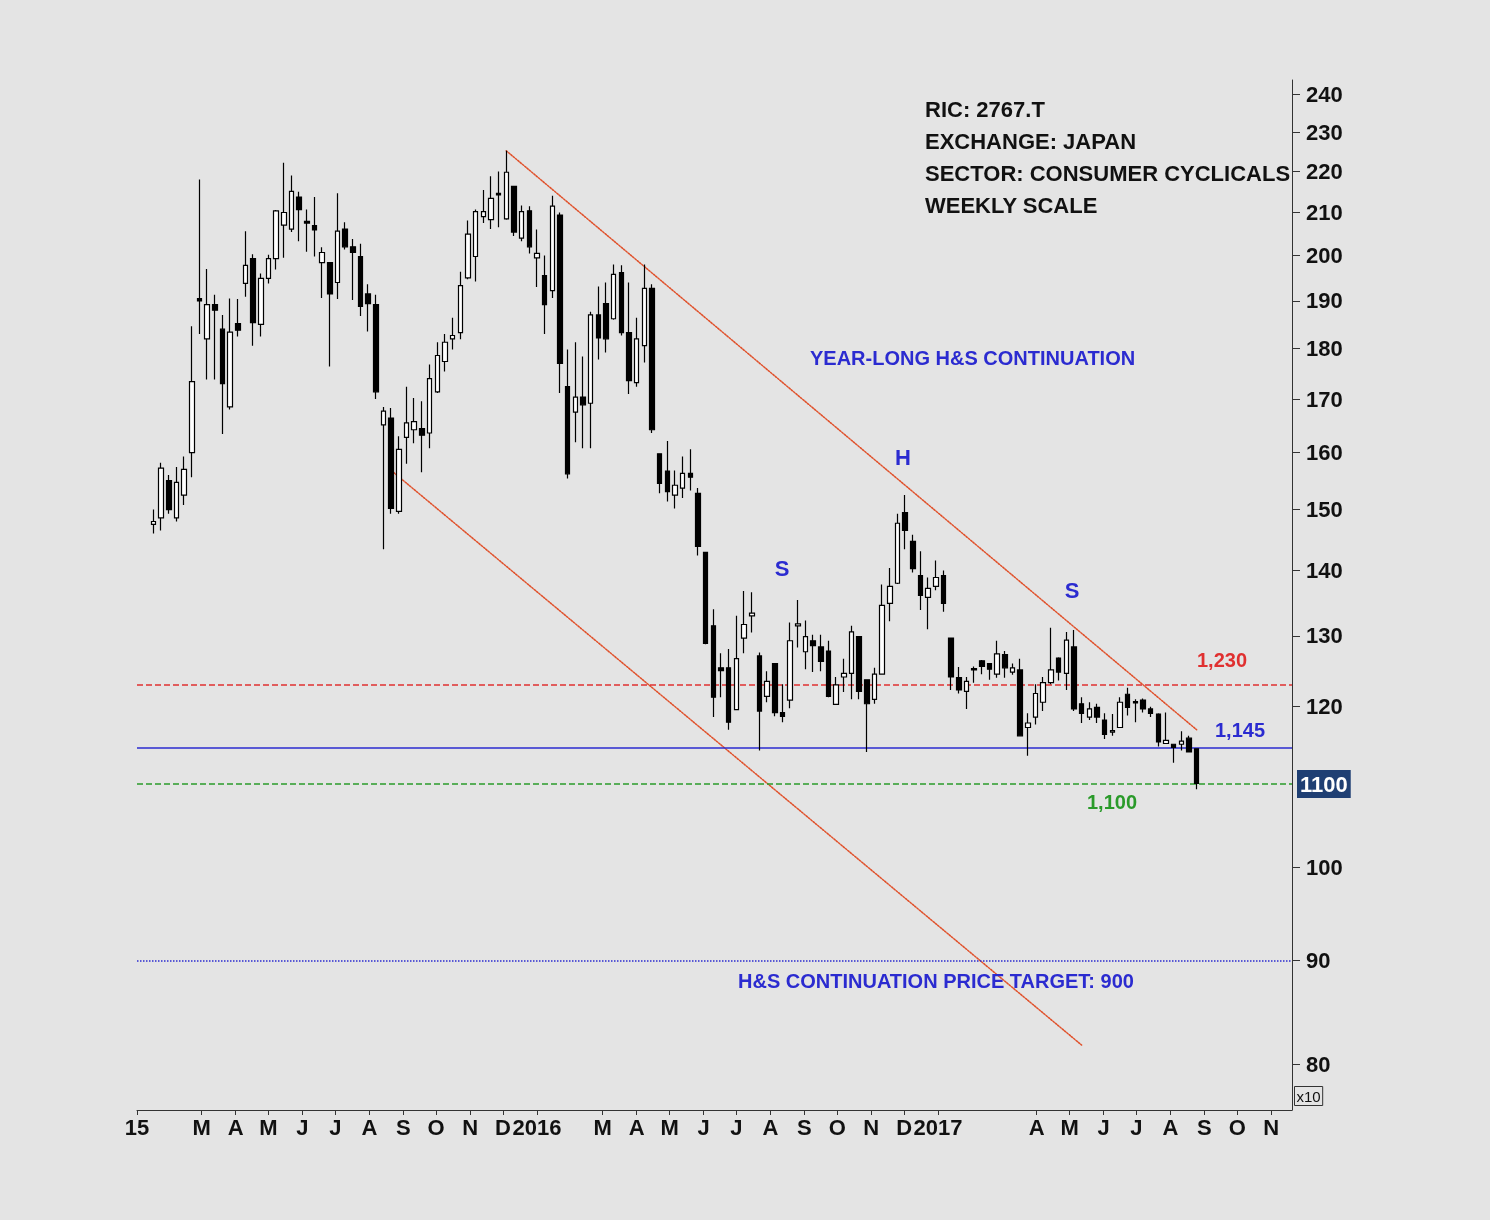 The height and width of the screenshot is (1220, 1490). What do you see at coordinates (470, 1127) in the screenshot?
I see `x-tick-label: N` at bounding box center [470, 1127].